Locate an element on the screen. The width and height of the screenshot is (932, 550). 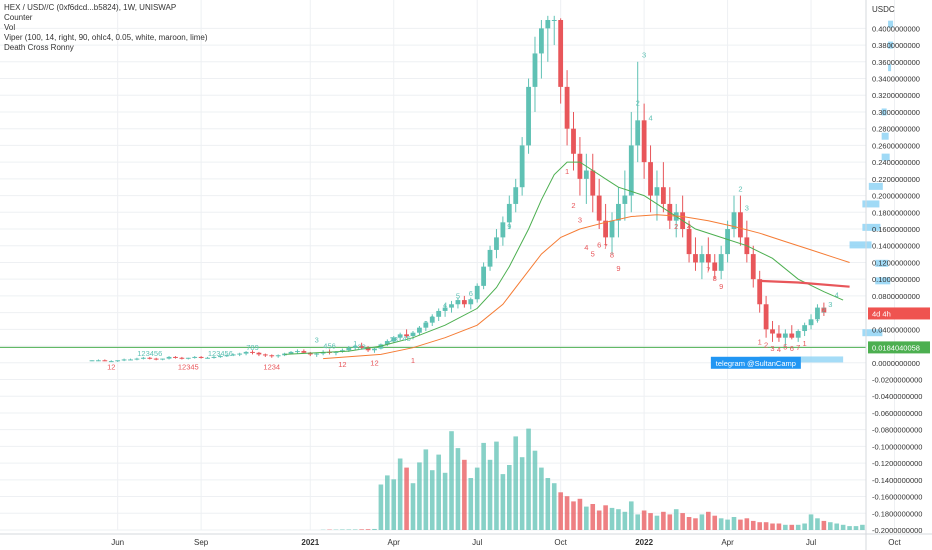
y-tick-label: -0.2000000000 is located at coordinates (897, 530).